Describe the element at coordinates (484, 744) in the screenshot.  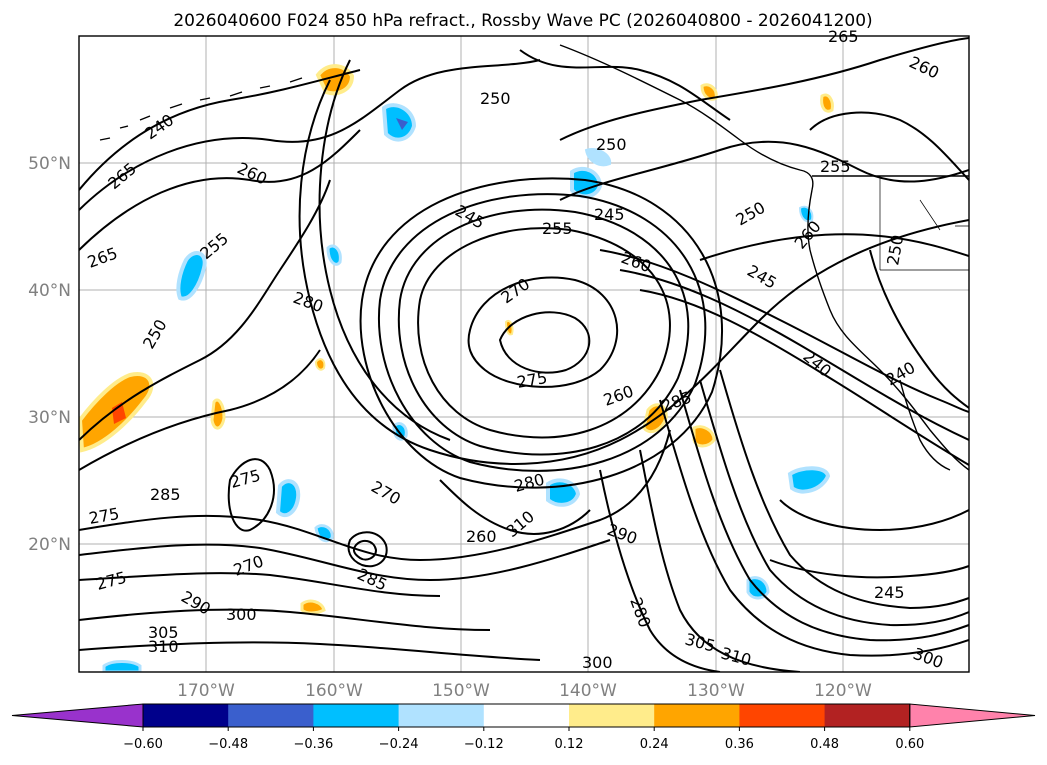
I see `colorbar-tick-label: −0.12` at that location.